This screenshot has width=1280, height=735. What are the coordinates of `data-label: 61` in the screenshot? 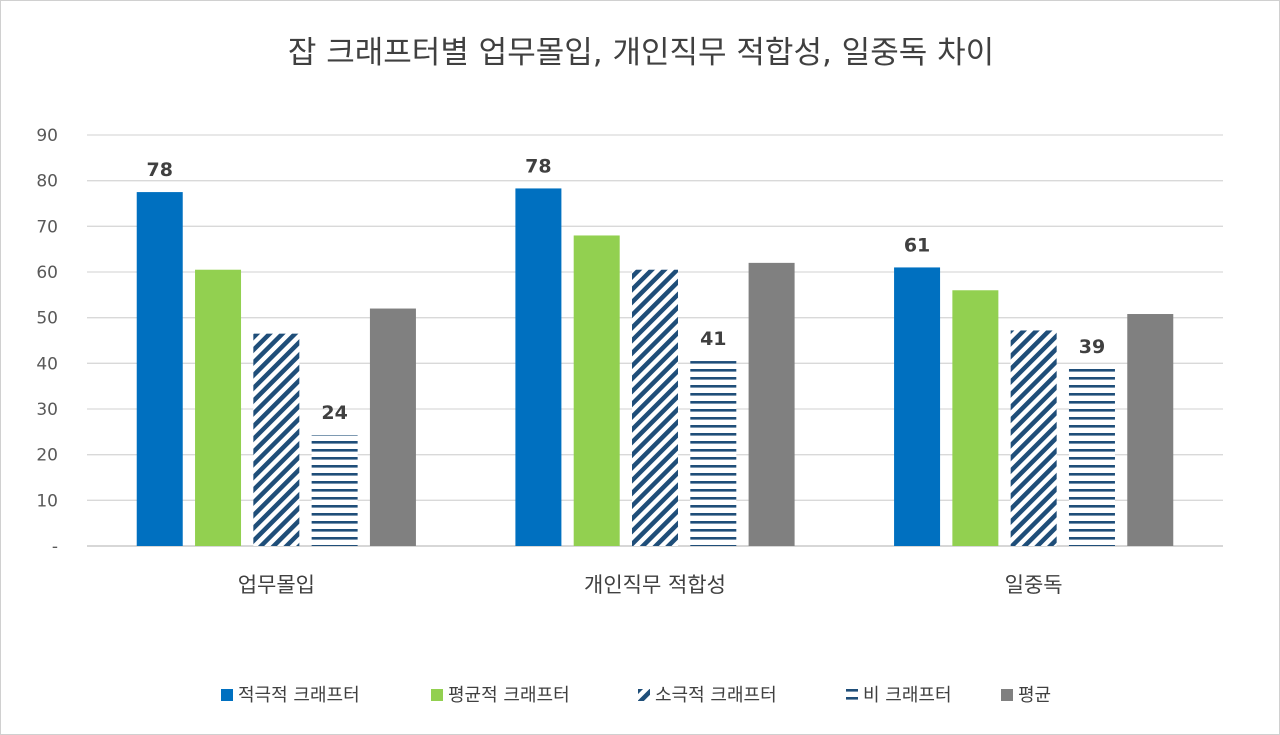 It's located at (917, 245).